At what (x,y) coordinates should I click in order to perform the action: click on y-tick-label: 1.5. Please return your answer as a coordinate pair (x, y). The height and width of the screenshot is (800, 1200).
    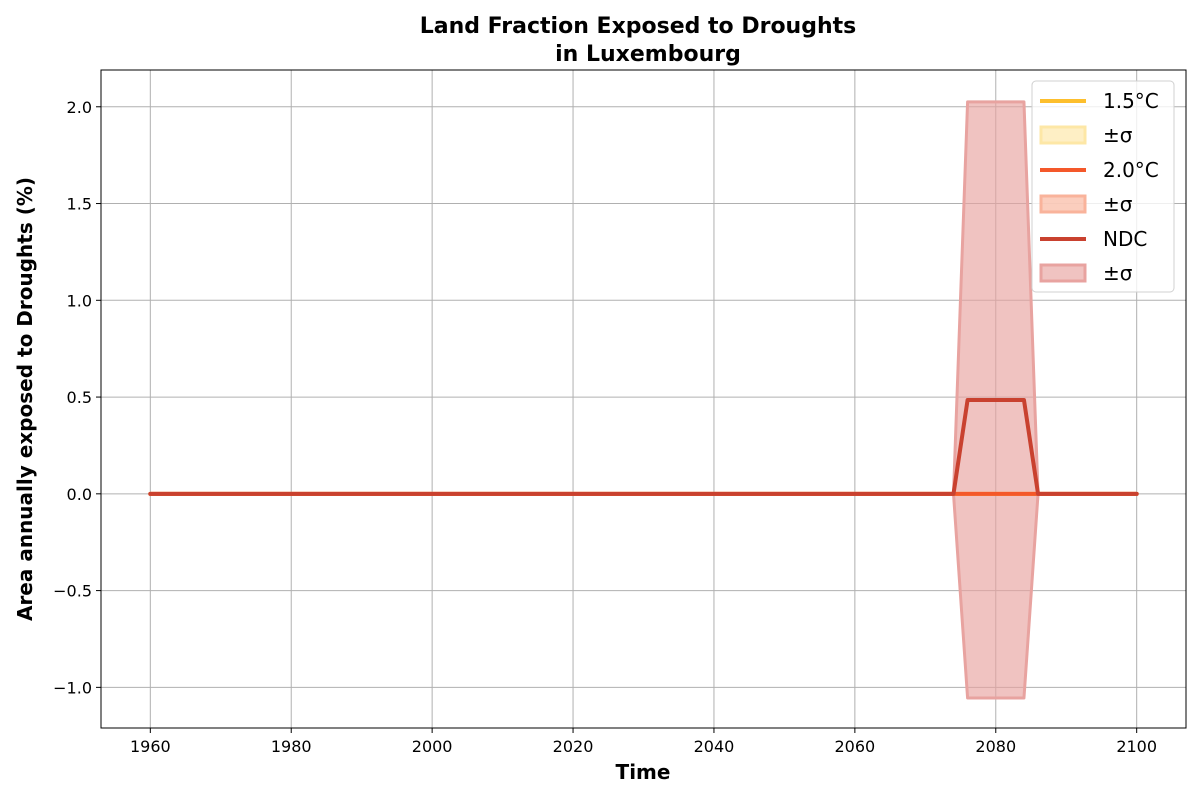
    Looking at the image, I should click on (79, 204).